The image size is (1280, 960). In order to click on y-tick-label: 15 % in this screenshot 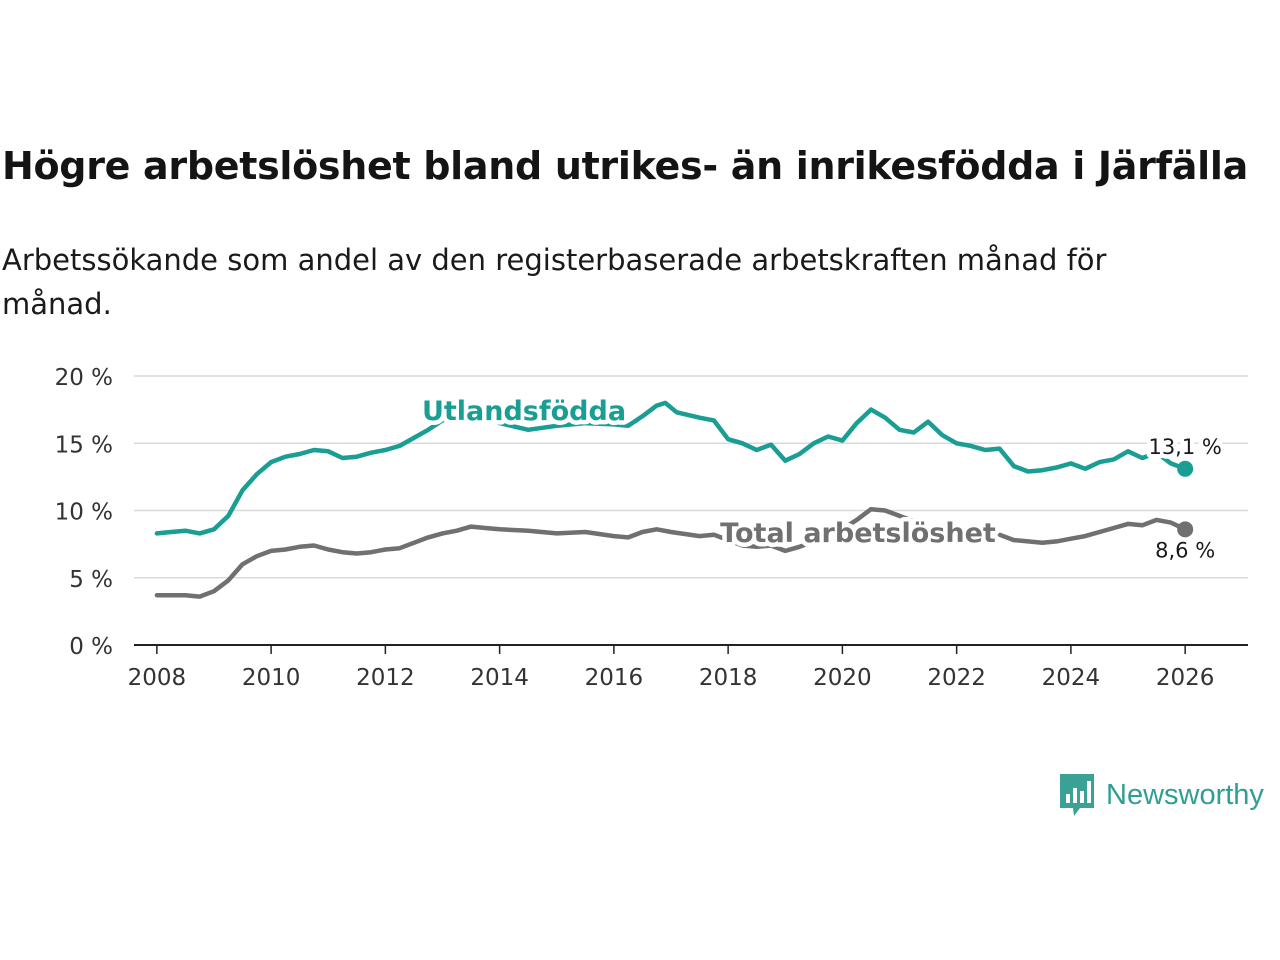, I will do `click(84, 445)`.